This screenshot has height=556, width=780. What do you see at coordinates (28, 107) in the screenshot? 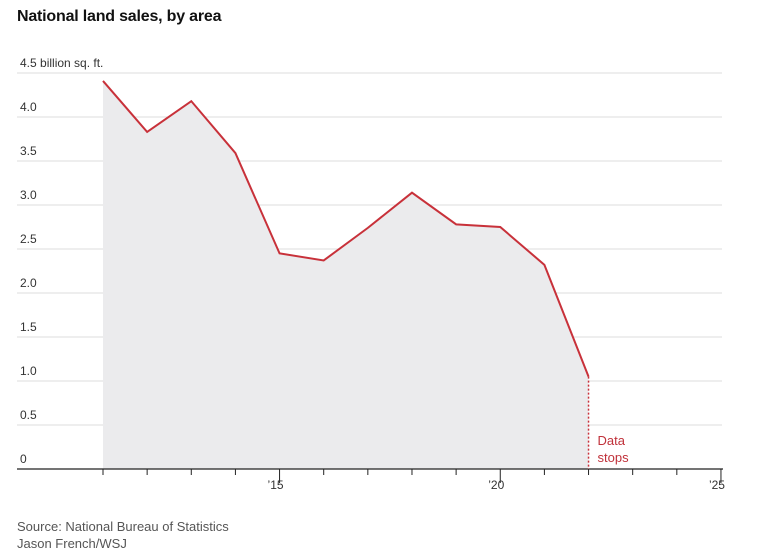
I see `y-tick-label: 4.0` at bounding box center [28, 107].